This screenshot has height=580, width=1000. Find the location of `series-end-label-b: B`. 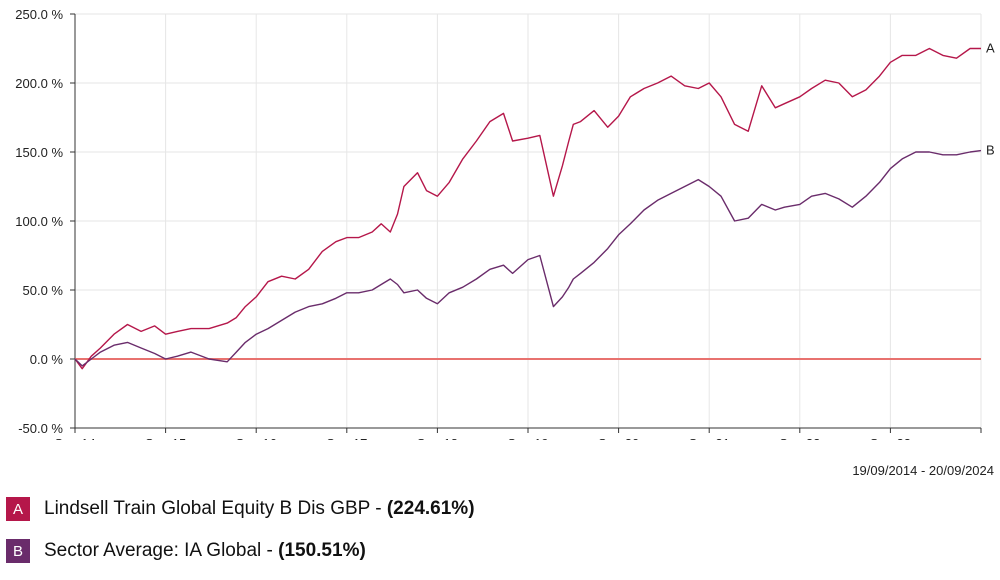

series-end-label-b: B is located at coordinates (990, 150).